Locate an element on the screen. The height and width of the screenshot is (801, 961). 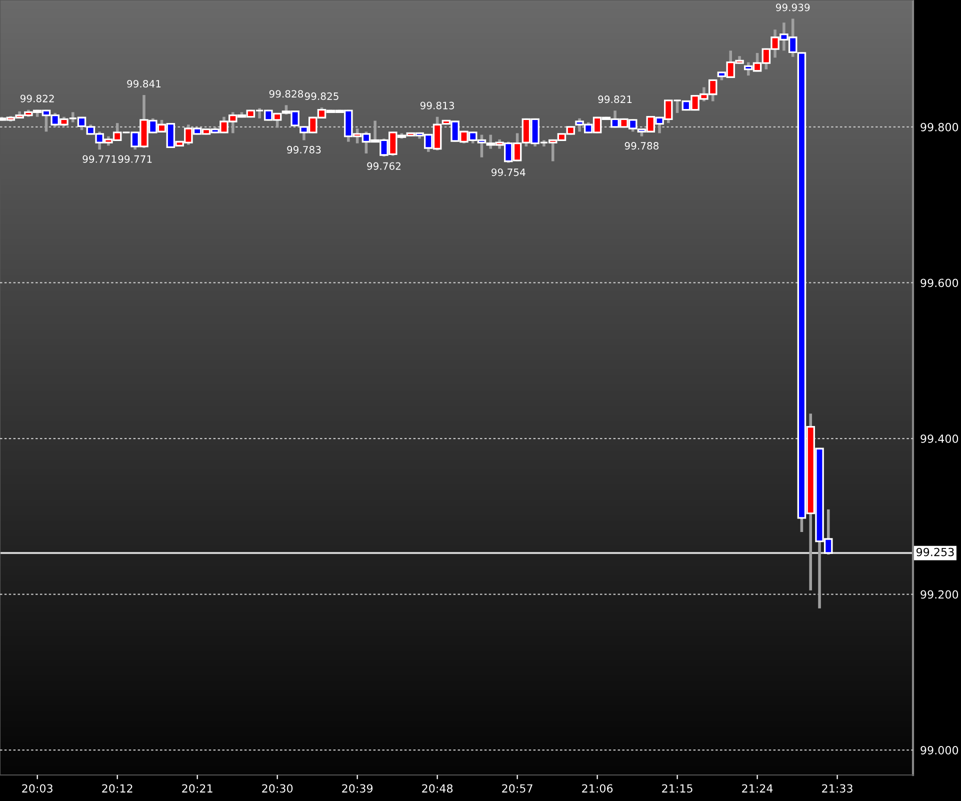
y-tick-label: 99.000 is located at coordinates (939, 750).